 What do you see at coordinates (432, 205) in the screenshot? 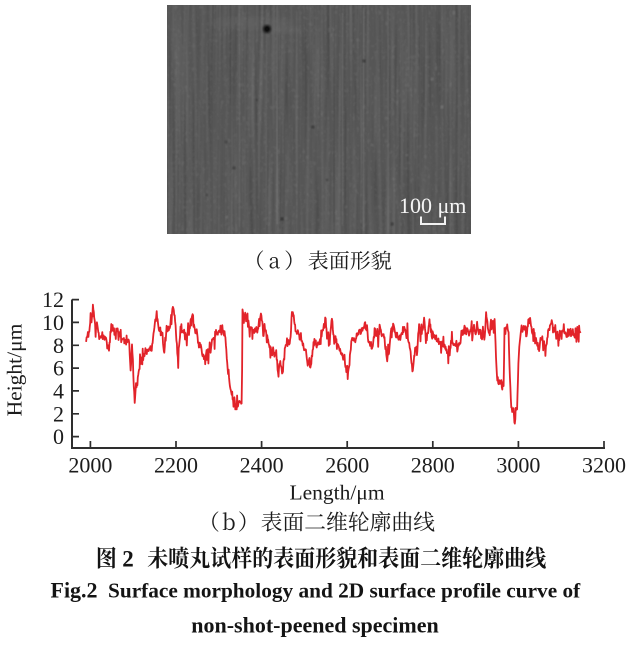
I see `svg-text: 100 μm` at bounding box center [432, 205].